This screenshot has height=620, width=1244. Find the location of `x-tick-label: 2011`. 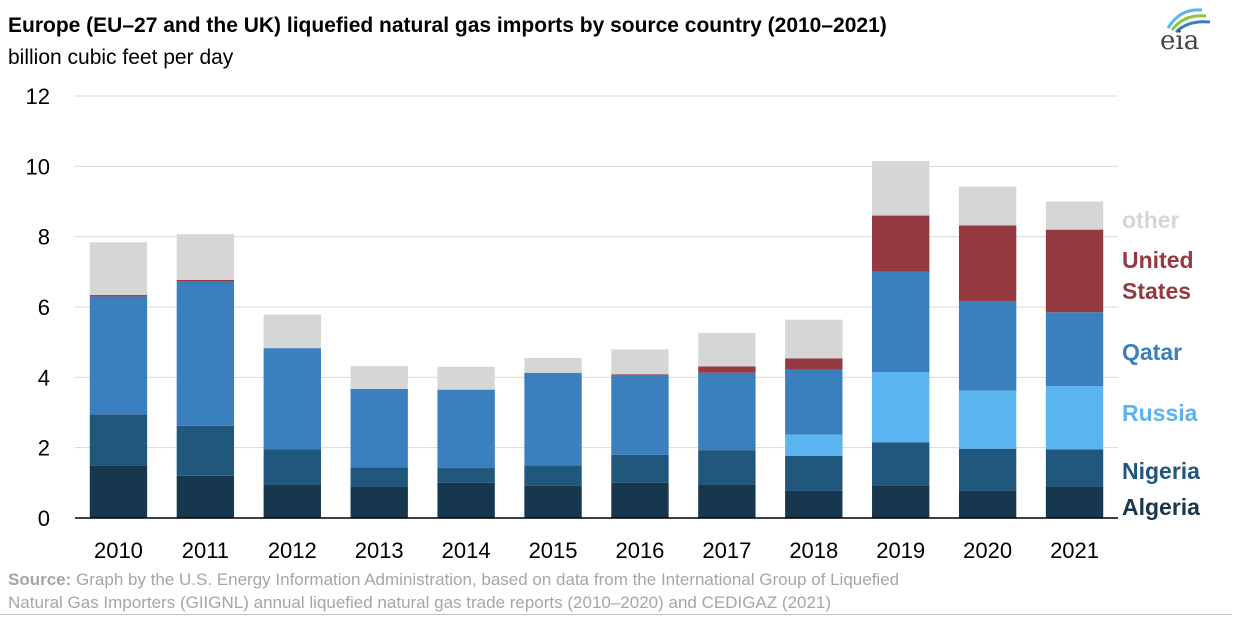

x-tick-label: 2011 is located at coordinates (205, 550).